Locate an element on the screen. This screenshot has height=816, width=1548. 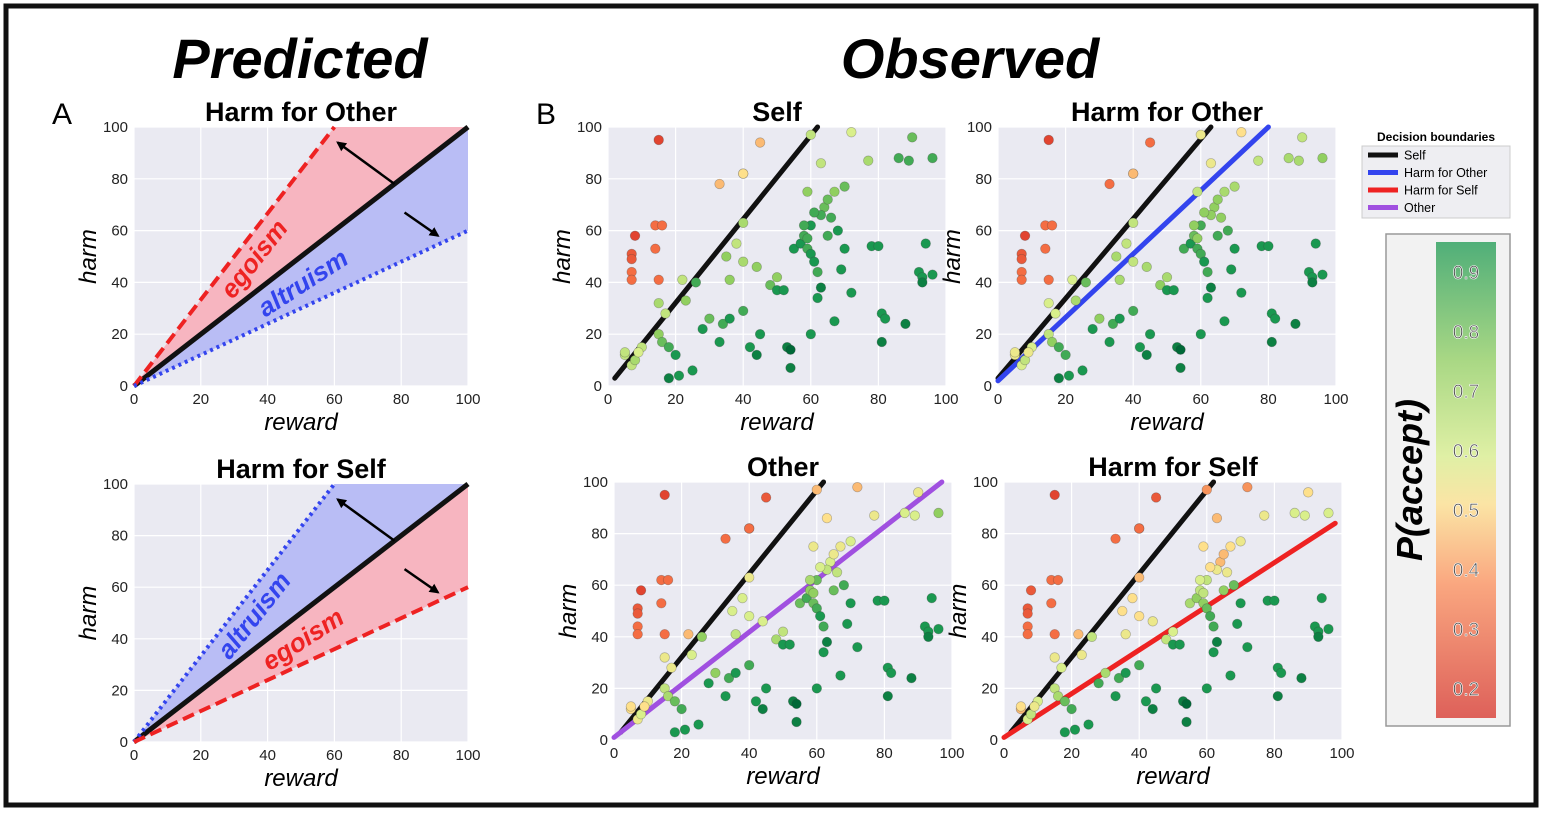
colorbar-tick-label: 0.5 is located at coordinates (1466, 511).